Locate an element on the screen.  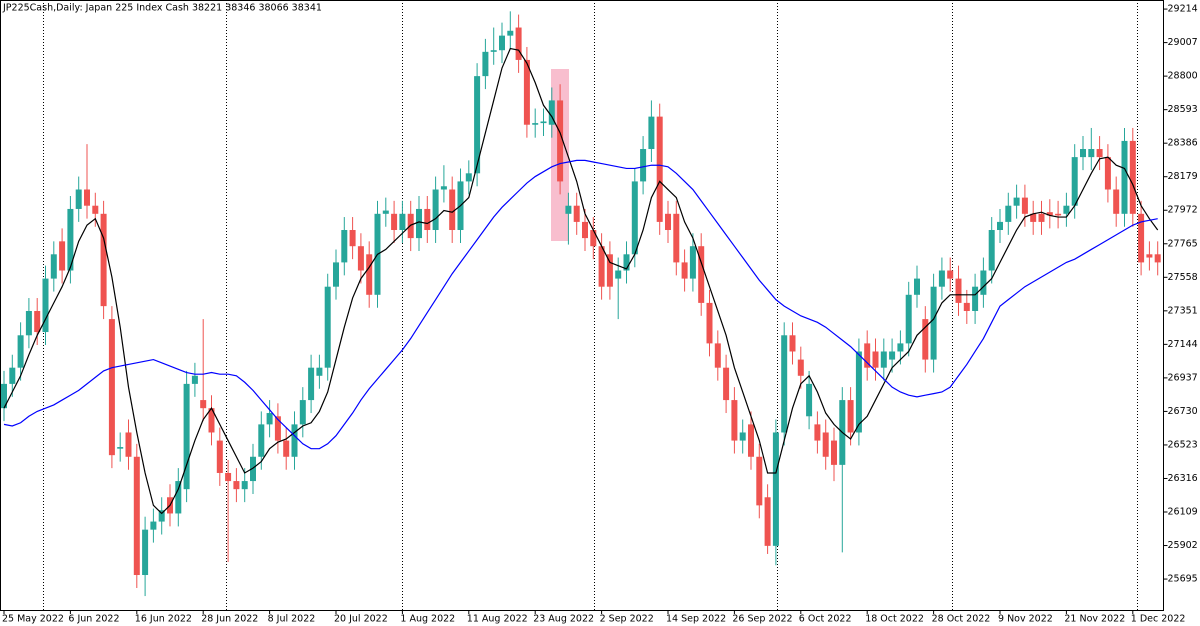
y-tick-label: 28386 is located at coordinates (1183, 143).